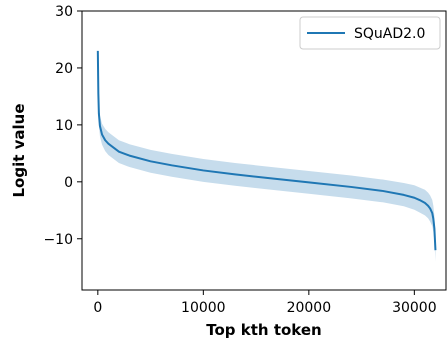 Image resolution: width=448 pixels, height=340 pixels. I want to click on y-tick-label: 20, so click(64, 69).